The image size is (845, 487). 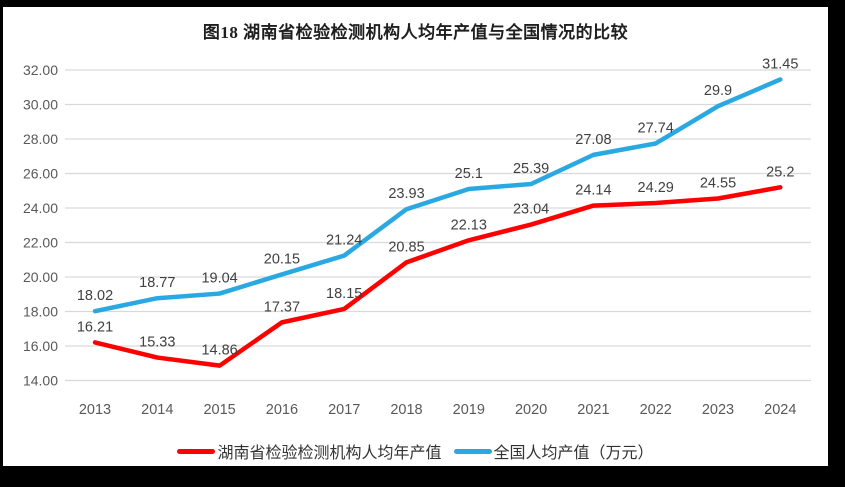 What do you see at coordinates (282, 307) in the screenshot?
I see `data-point-label: 17.37` at bounding box center [282, 307].